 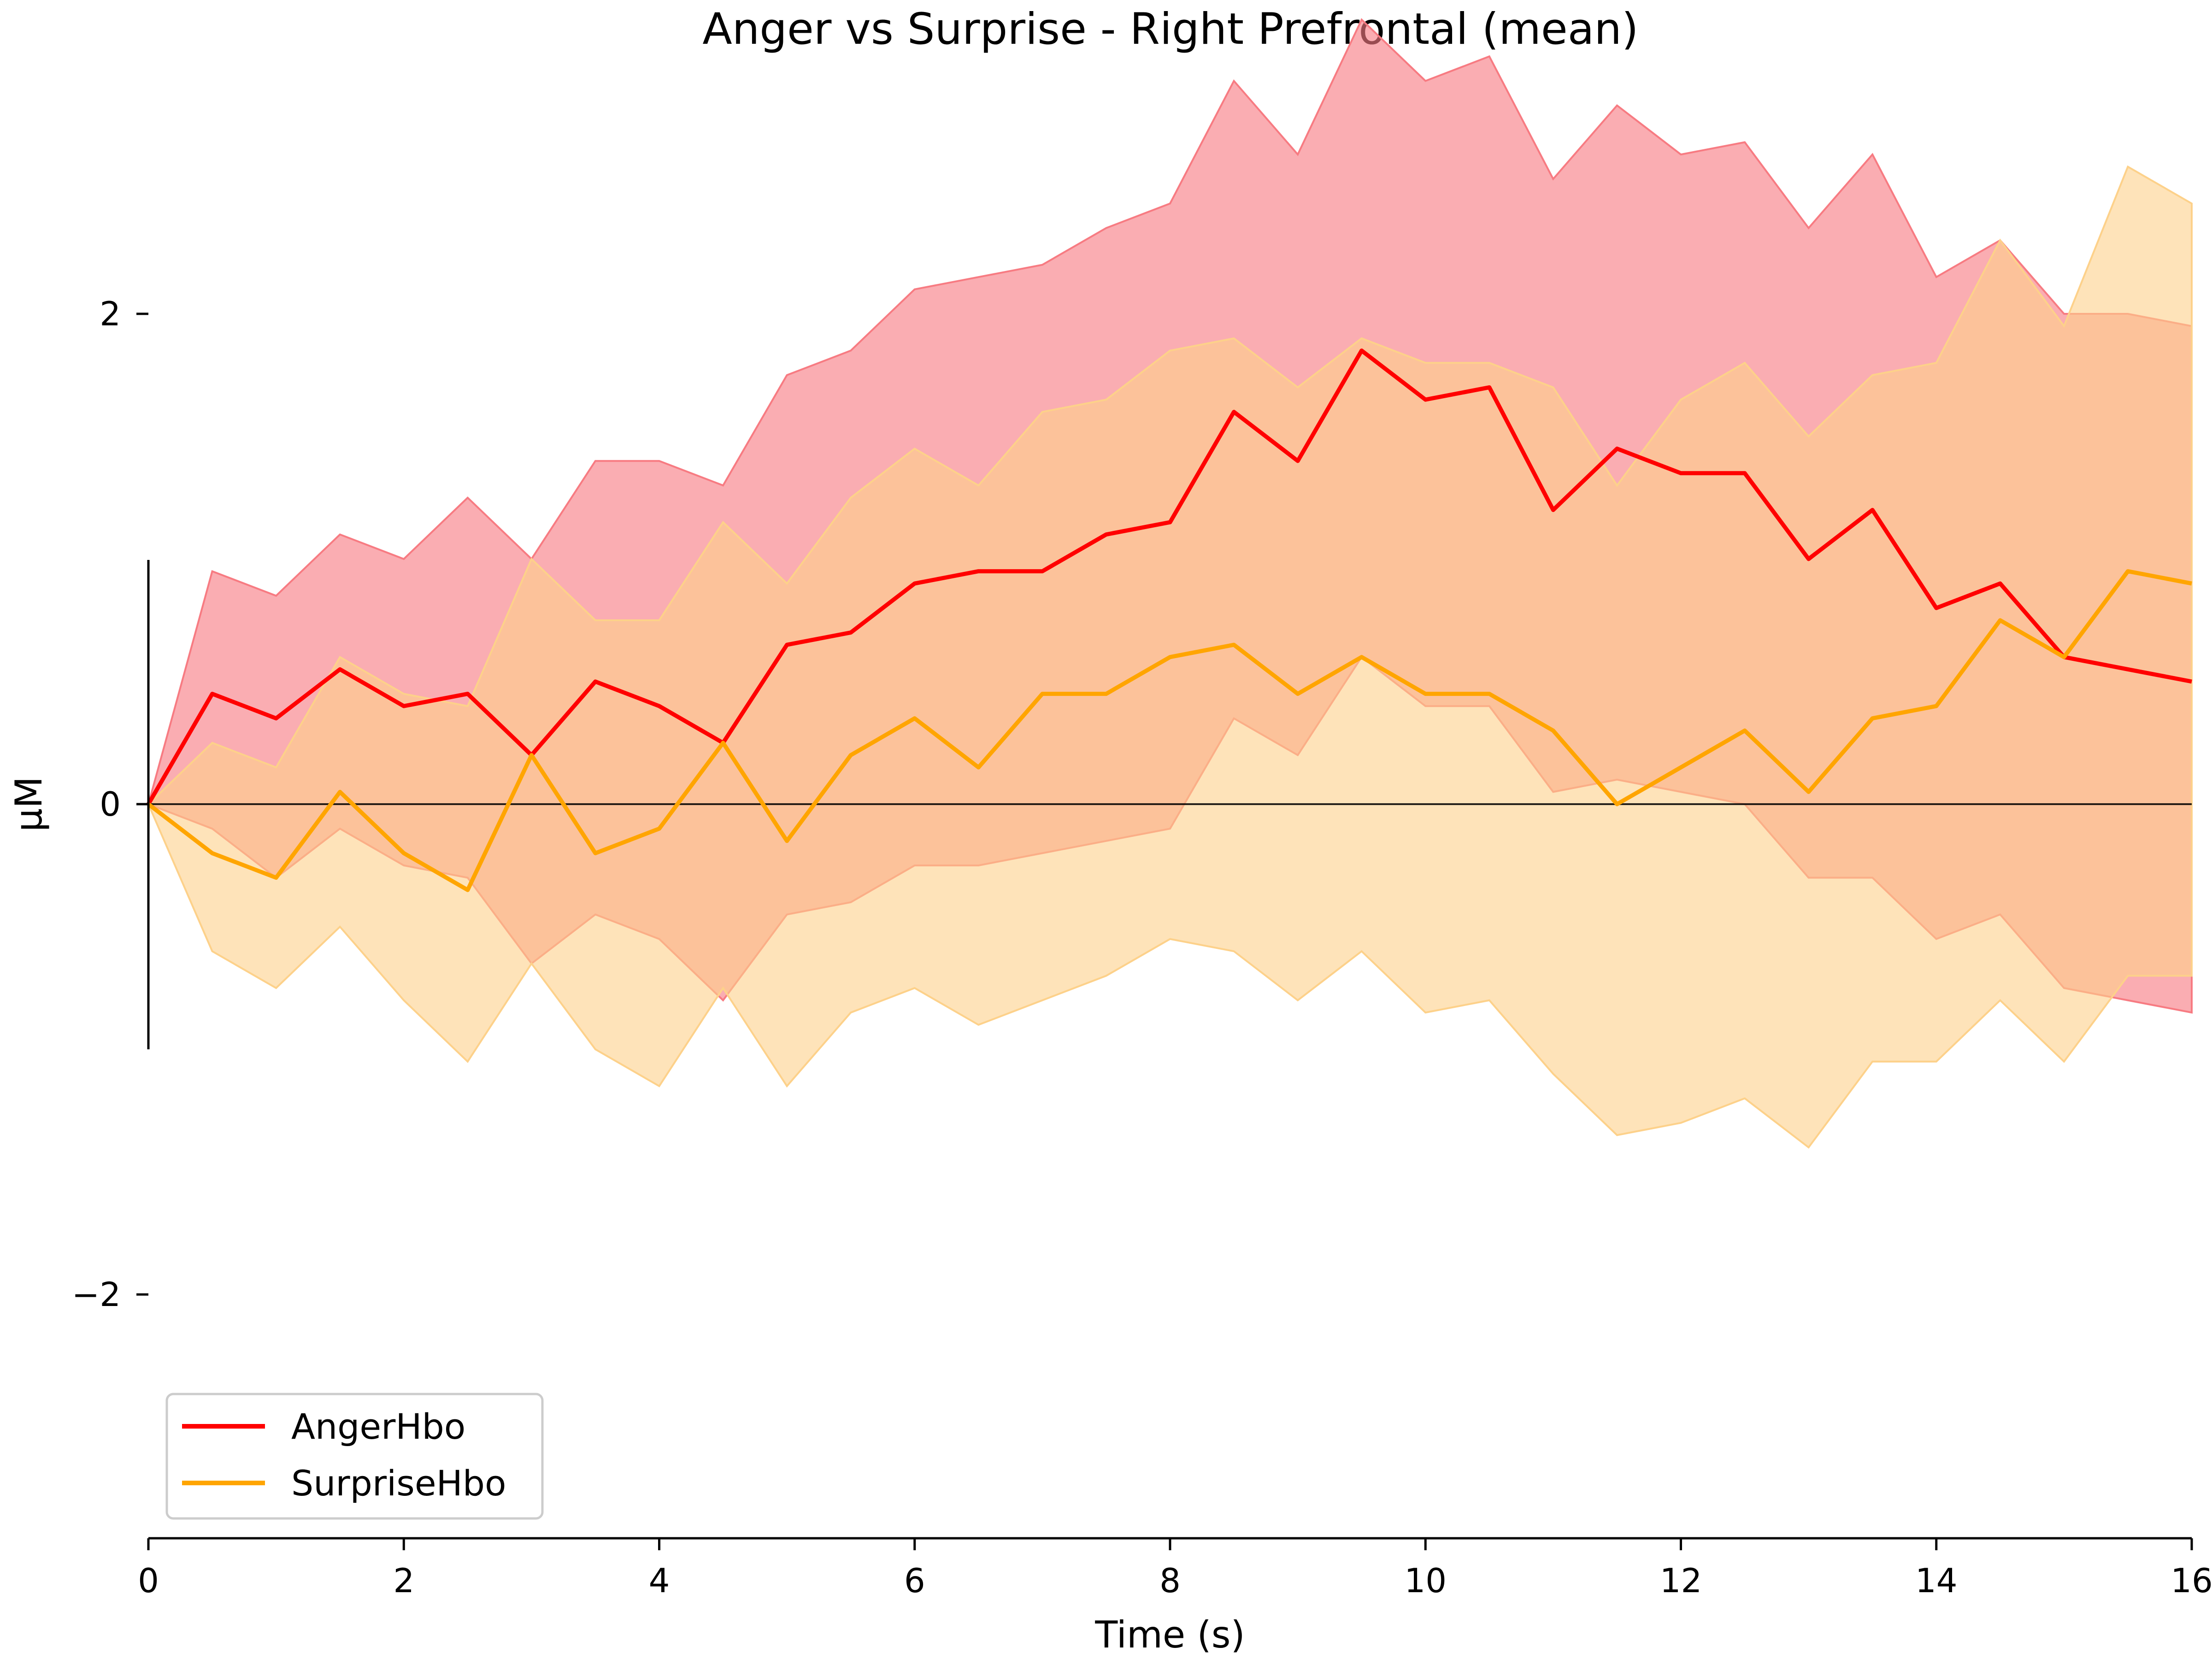 What do you see at coordinates (403, 1580) in the screenshot?
I see `x-tick-label: 2` at bounding box center [403, 1580].